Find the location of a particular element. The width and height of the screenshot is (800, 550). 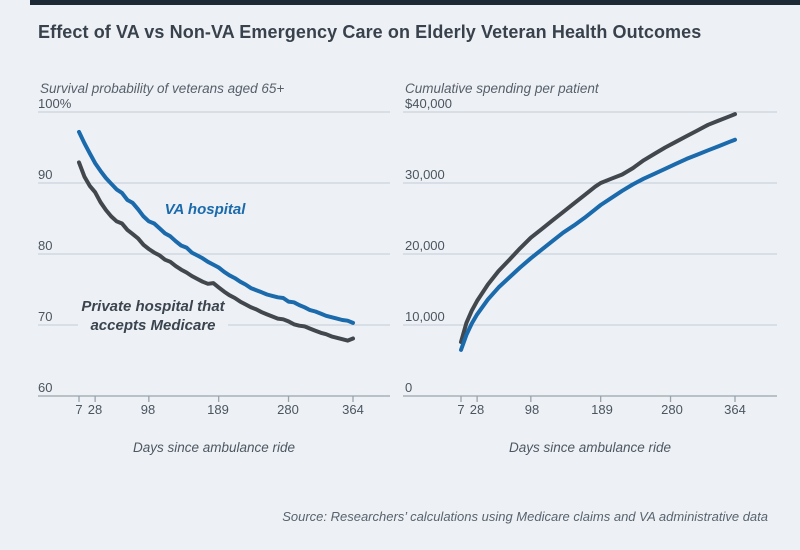

left-x-axis-title: Days since ambulance ride is located at coordinates (214, 447).